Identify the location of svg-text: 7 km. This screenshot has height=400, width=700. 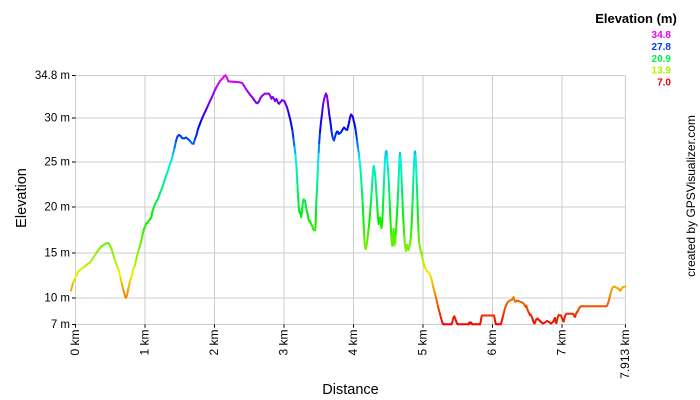
(562, 343).